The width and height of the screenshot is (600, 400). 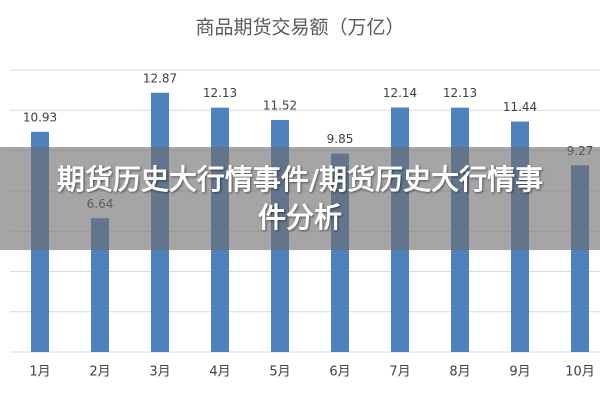 What do you see at coordinates (99, 372) in the screenshot?
I see `x-tick-label: 2月` at bounding box center [99, 372].